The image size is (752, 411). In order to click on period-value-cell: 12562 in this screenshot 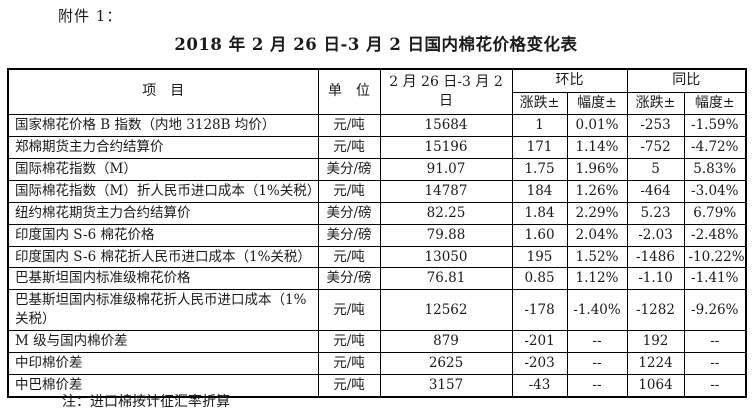, I will do `click(446, 310)`.